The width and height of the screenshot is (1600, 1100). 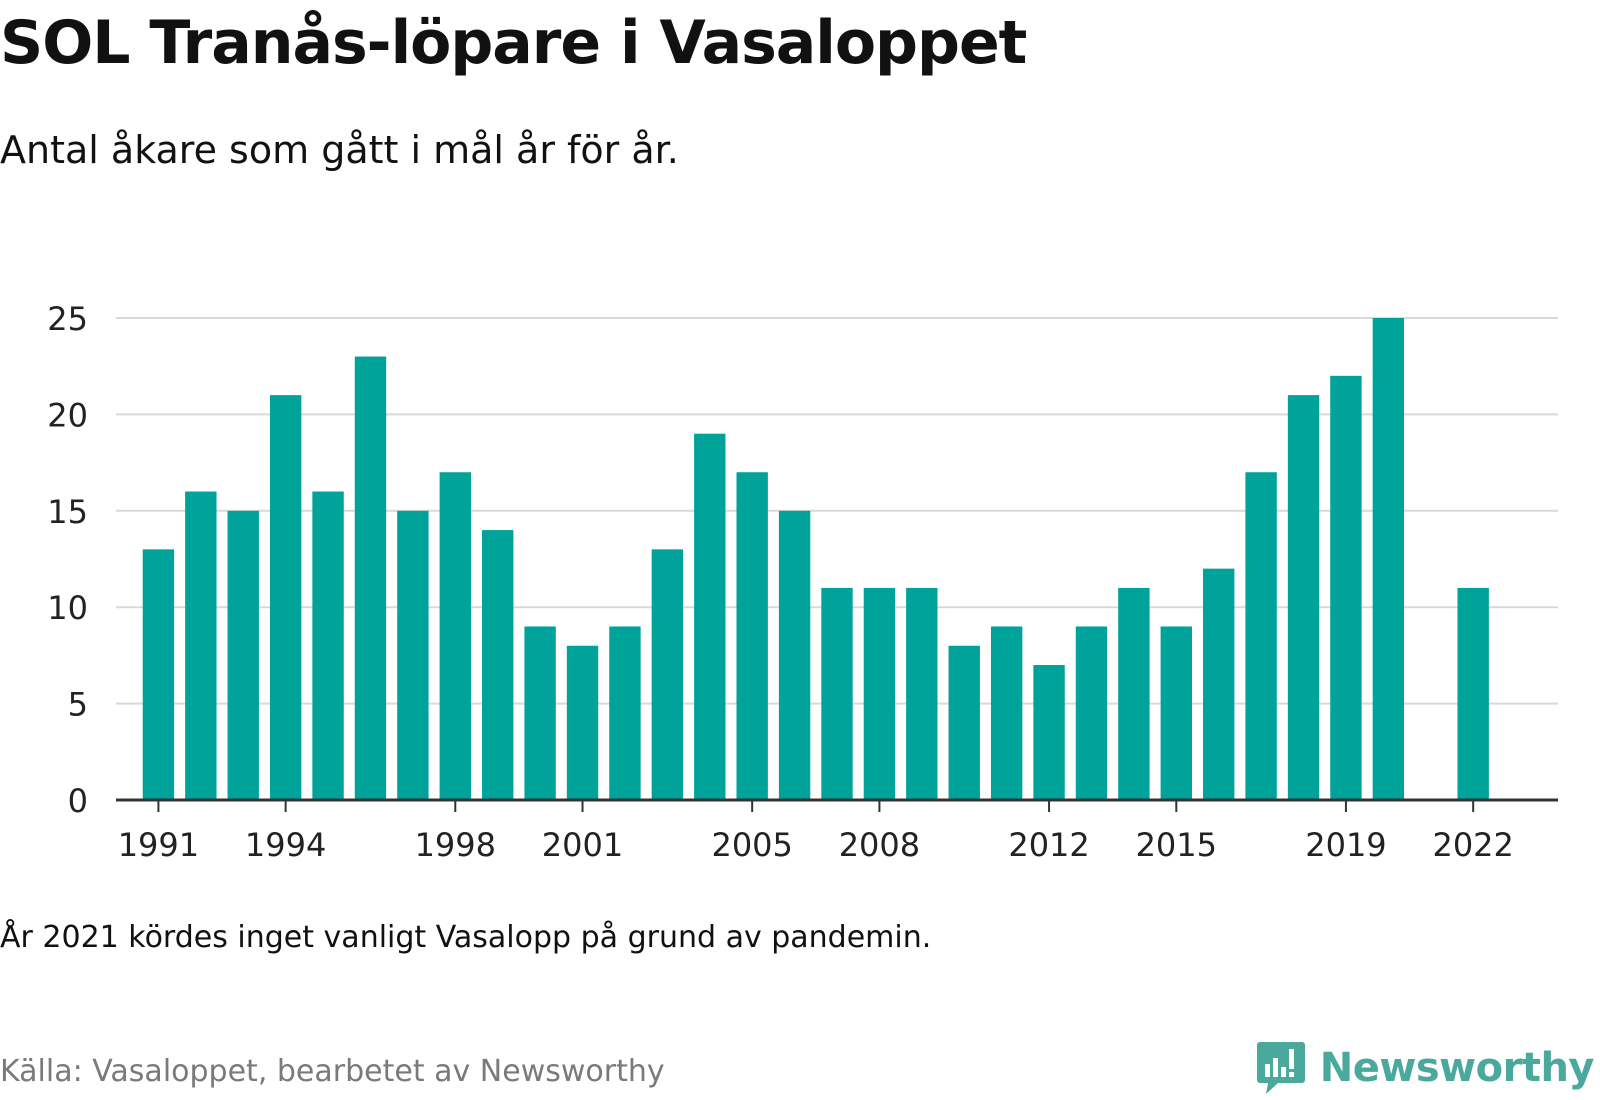 What do you see at coordinates (667, 674) in the screenshot?
I see `bar-2003` at bounding box center [667, 674].